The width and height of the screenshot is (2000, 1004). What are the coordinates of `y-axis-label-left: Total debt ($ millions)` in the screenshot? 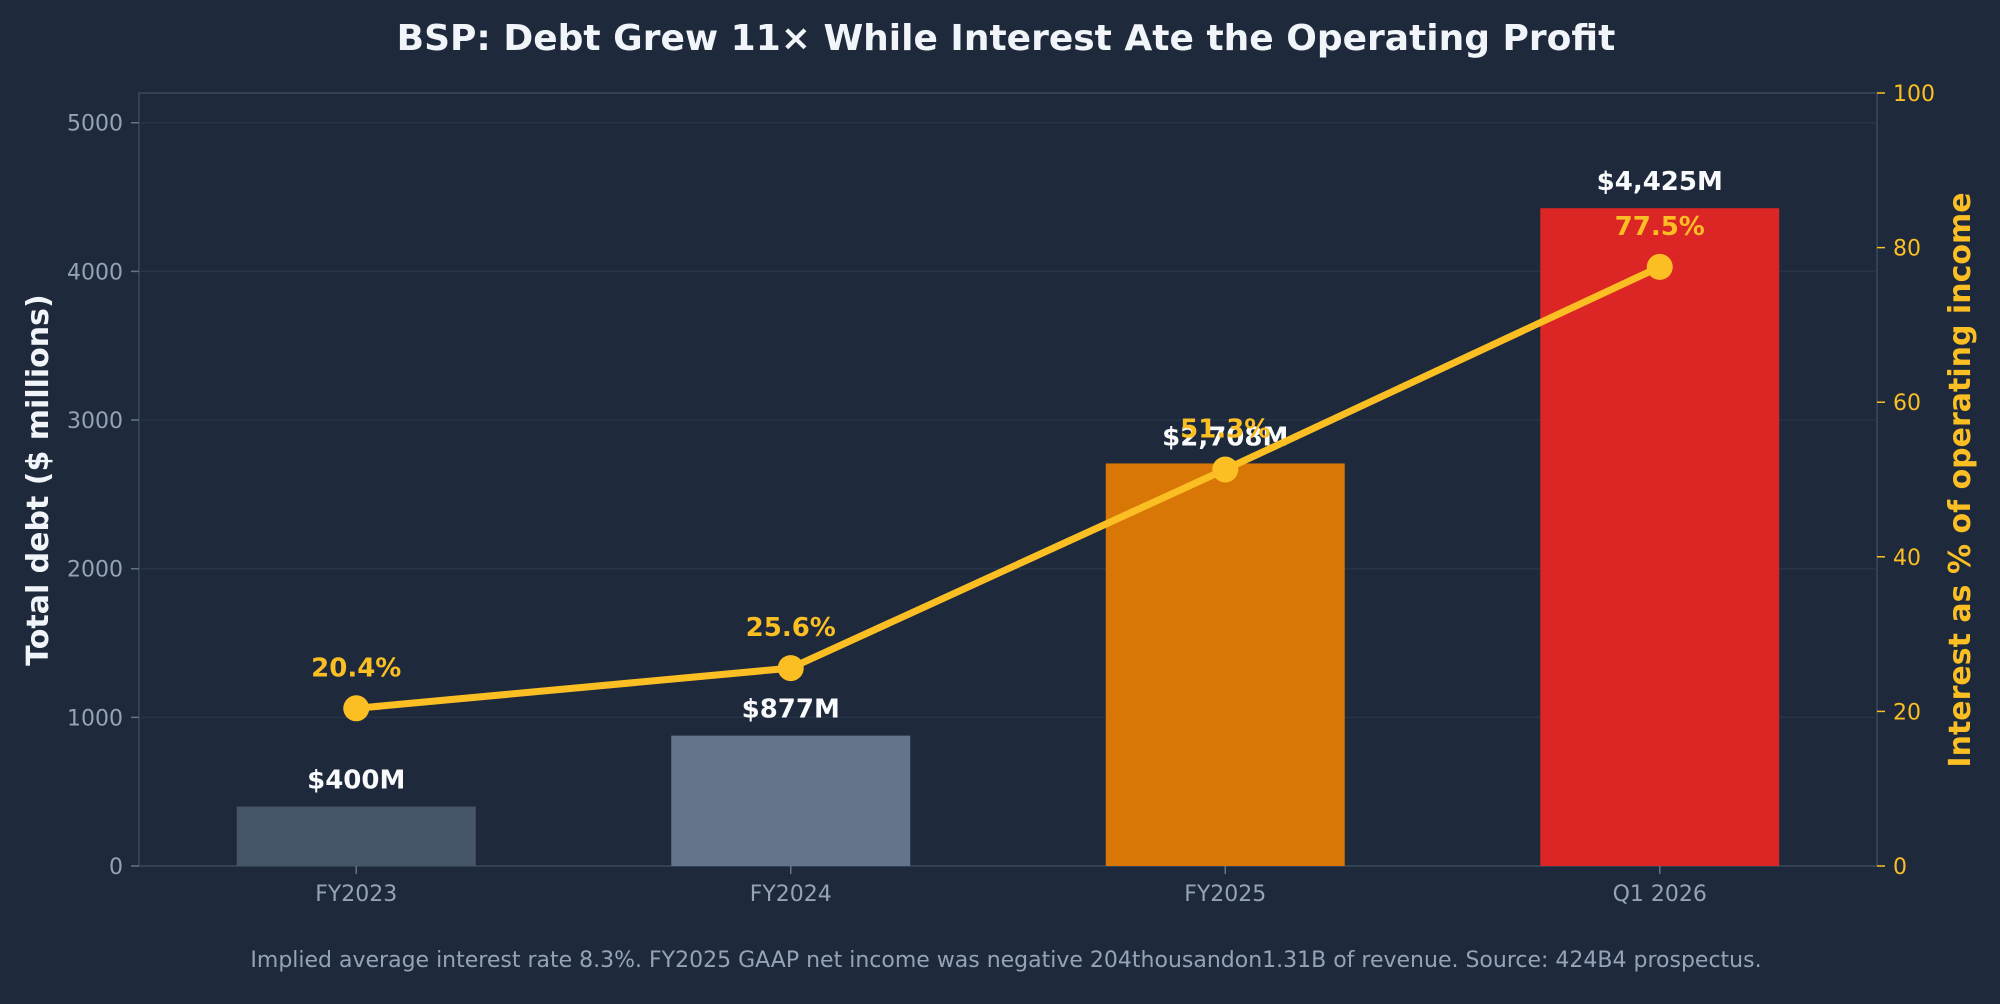 It's located at (38, 479).